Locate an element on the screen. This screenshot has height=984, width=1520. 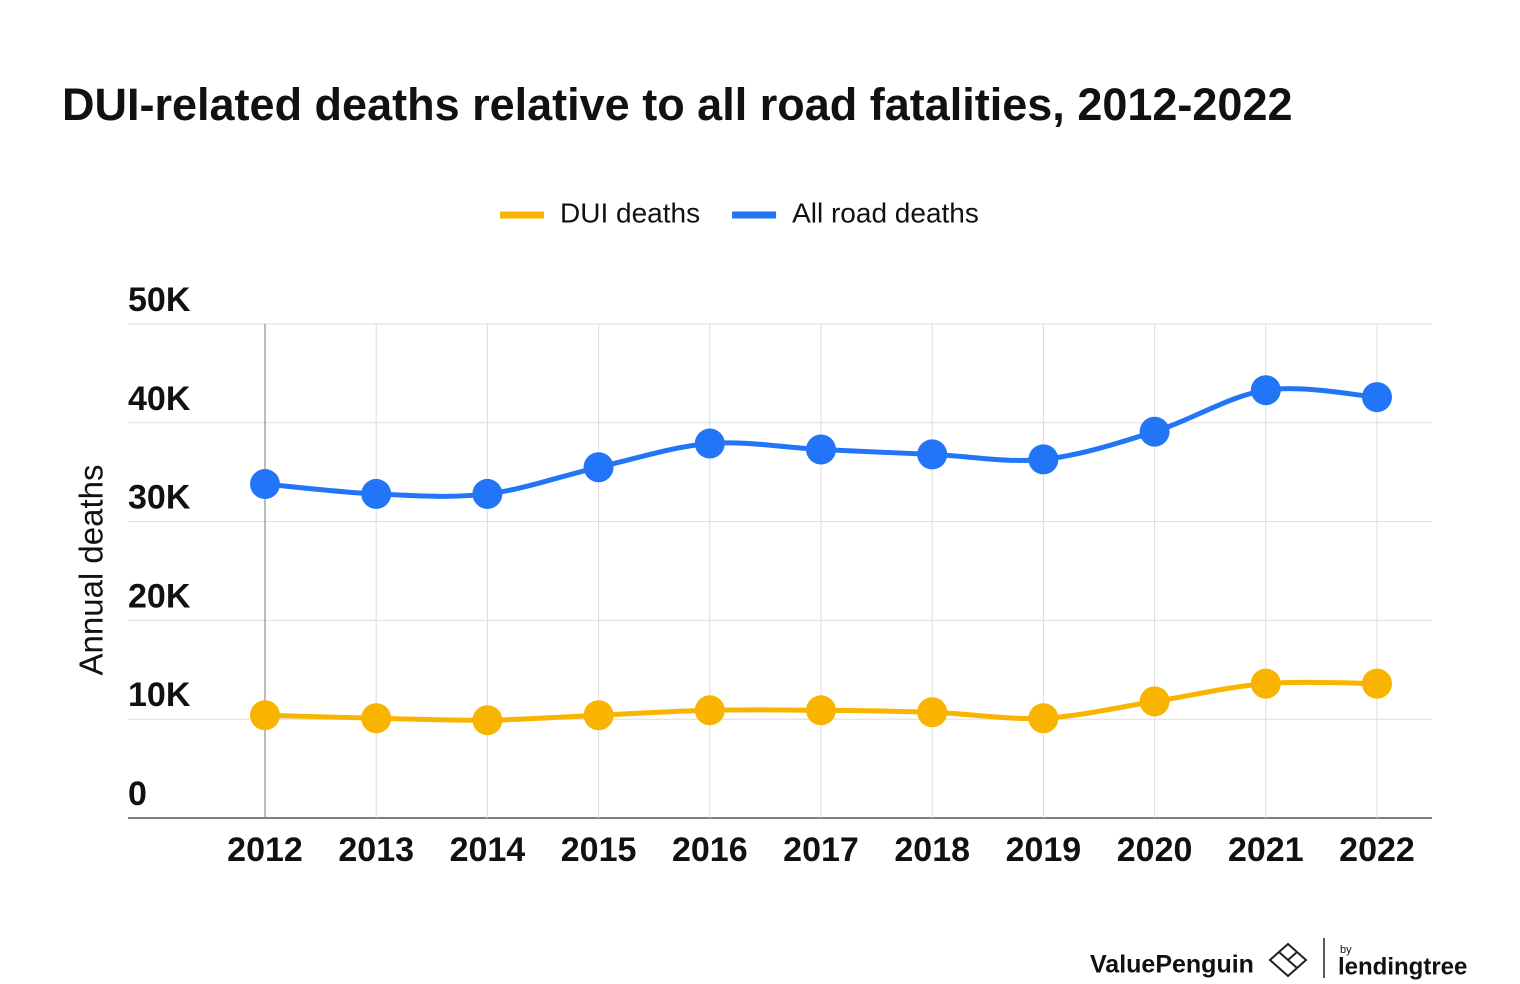
x-tick-label: 2012 is located at coordinates (265, 850).